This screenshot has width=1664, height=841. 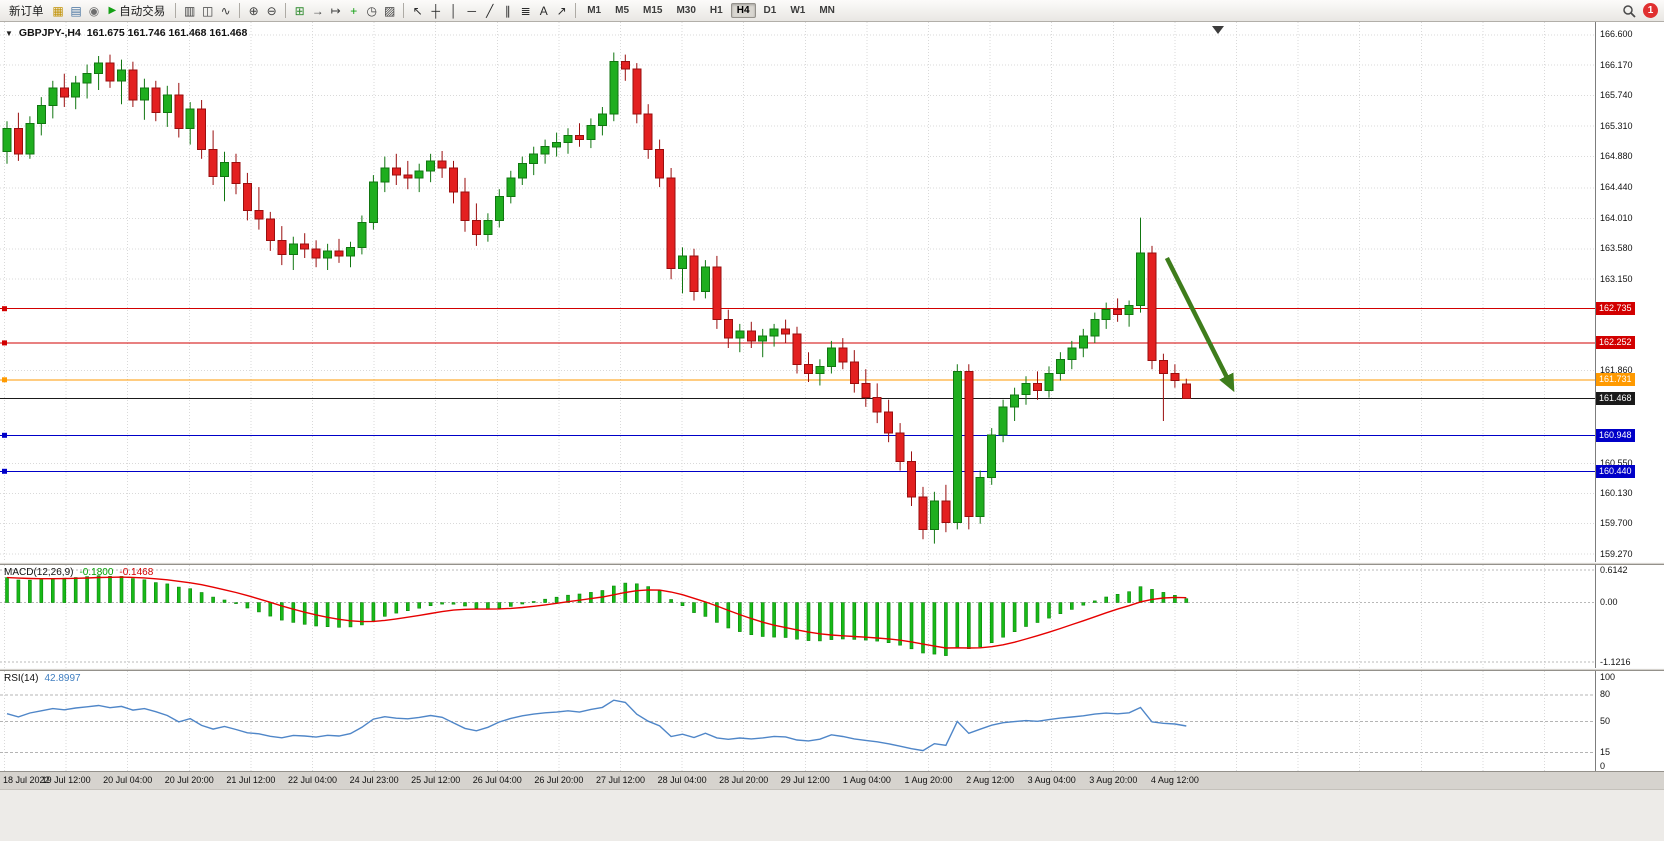 What do you see at coordinates (1605, 752) in the screenshot?
I see `price-tick-label: 15` at bounding box center [1605, 752].